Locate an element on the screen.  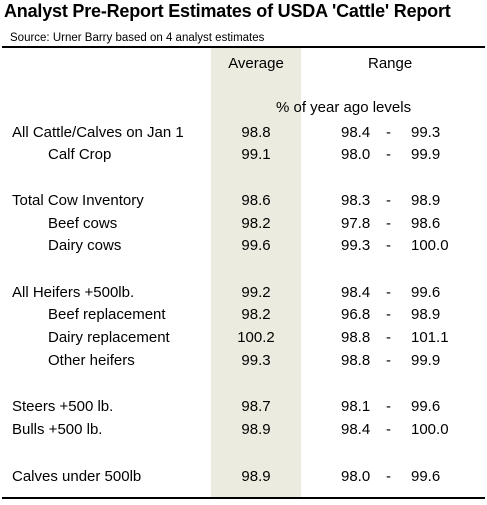
top-rule is located at coordinates (243, 47).